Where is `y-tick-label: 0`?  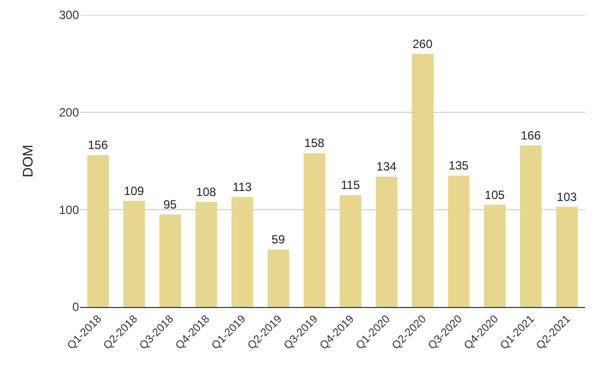
y-tick-label: 0 is located at coordinates (76, 307).